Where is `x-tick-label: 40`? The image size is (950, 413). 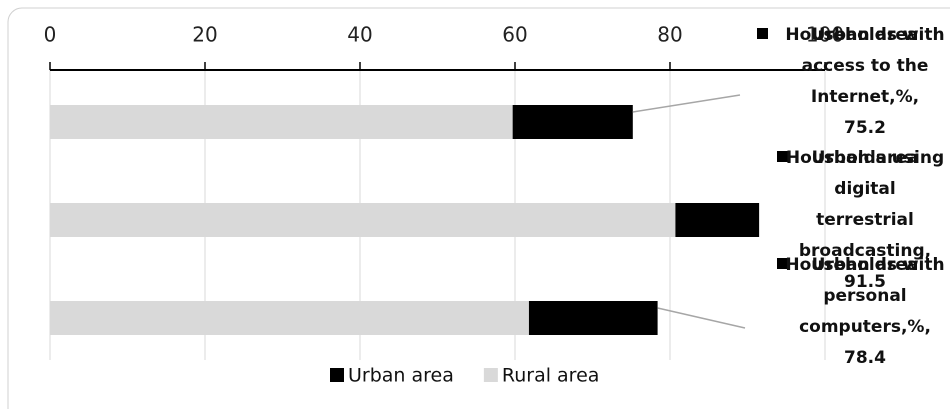 x-tick-label: 40 is located at coordinates (359, 35).